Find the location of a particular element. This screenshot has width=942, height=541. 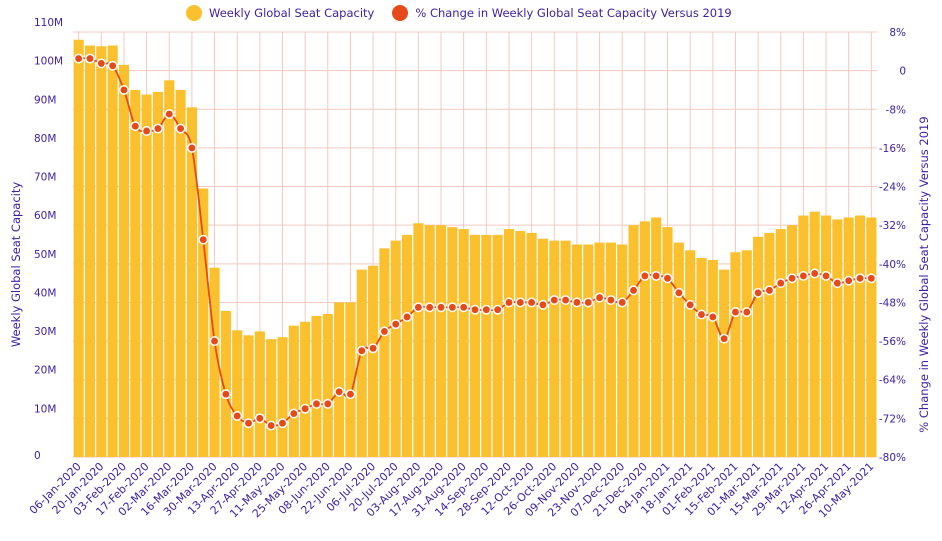

y-tick-left: 110M is located at coordinates (48, 23).